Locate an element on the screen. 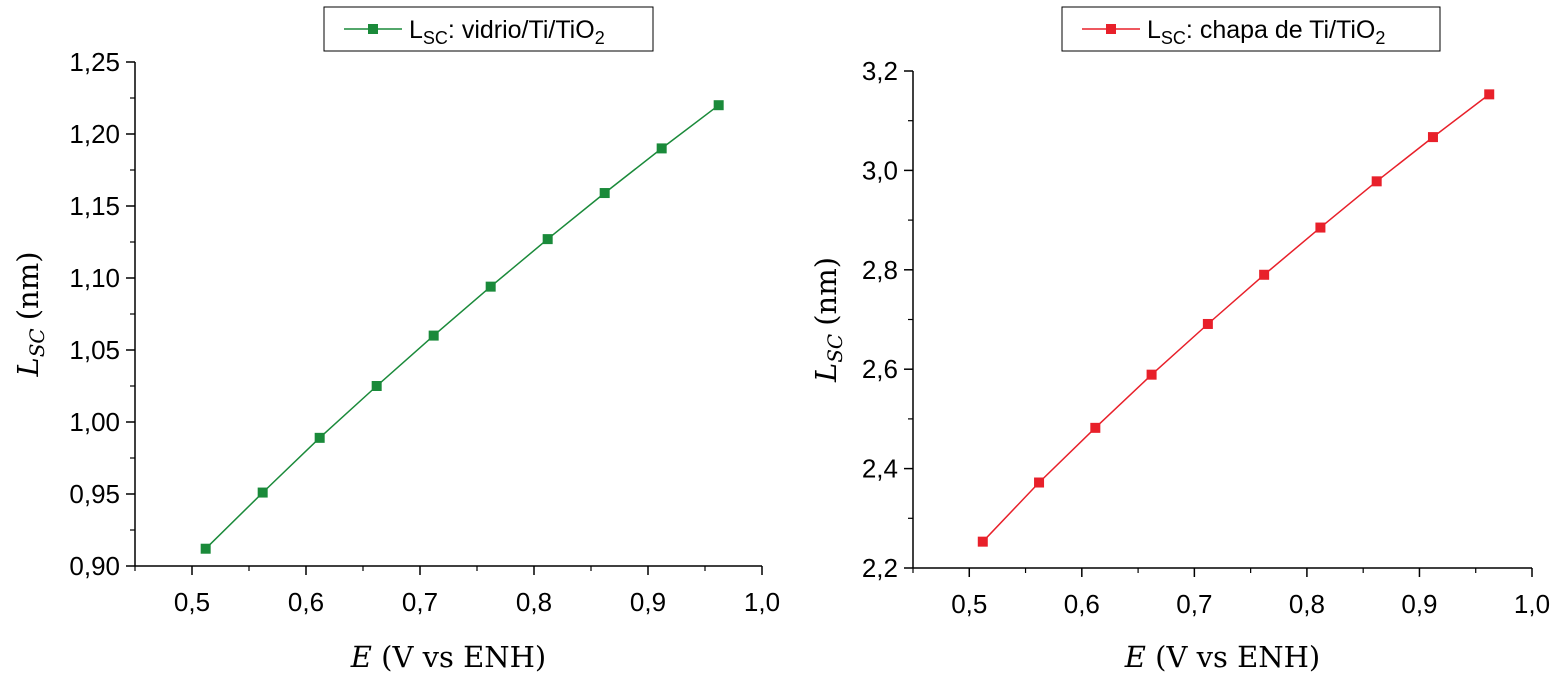  y-tick-label: 3,2 is located at coordinates (880, 71).